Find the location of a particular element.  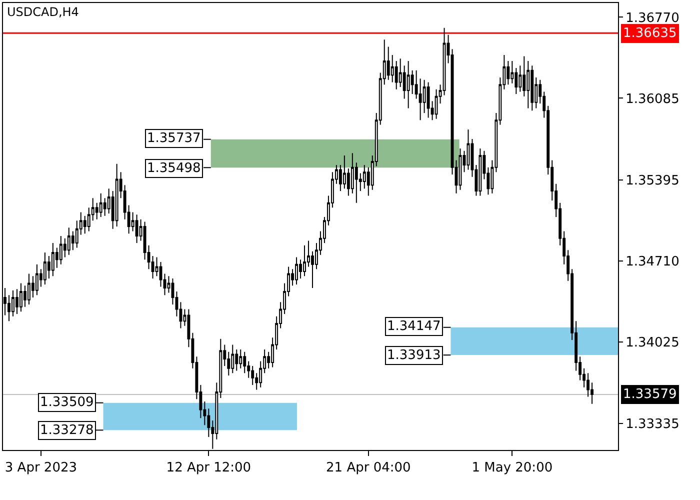

y-tick-label: 1.34025 is located at coordinates (653, 342).